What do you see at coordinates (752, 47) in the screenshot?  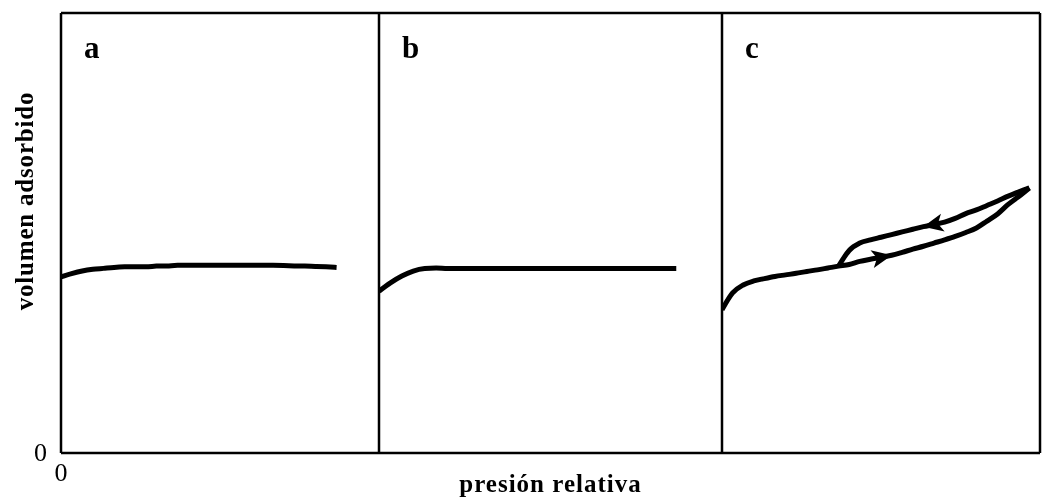 I see `chart-title: c` at bounding box center [752, 47].